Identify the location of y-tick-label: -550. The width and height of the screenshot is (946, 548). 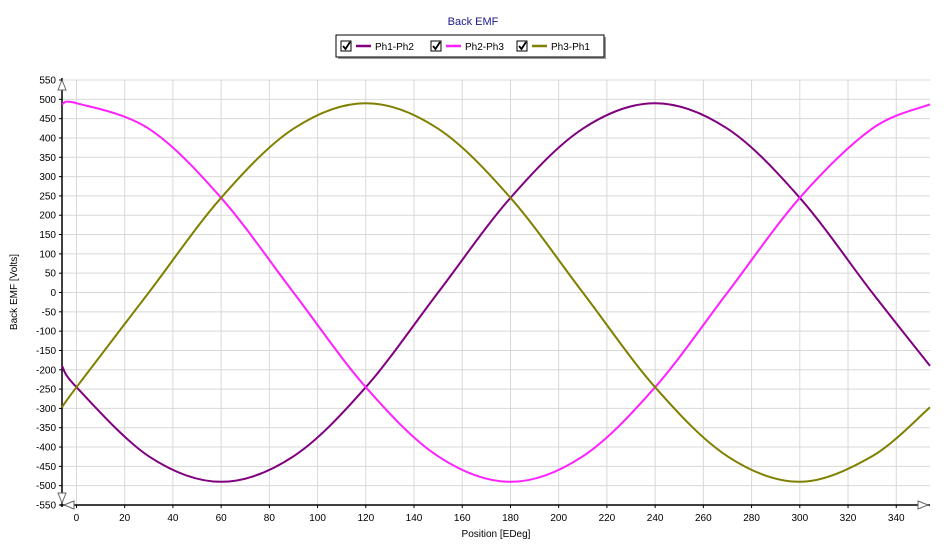
(46, 506).